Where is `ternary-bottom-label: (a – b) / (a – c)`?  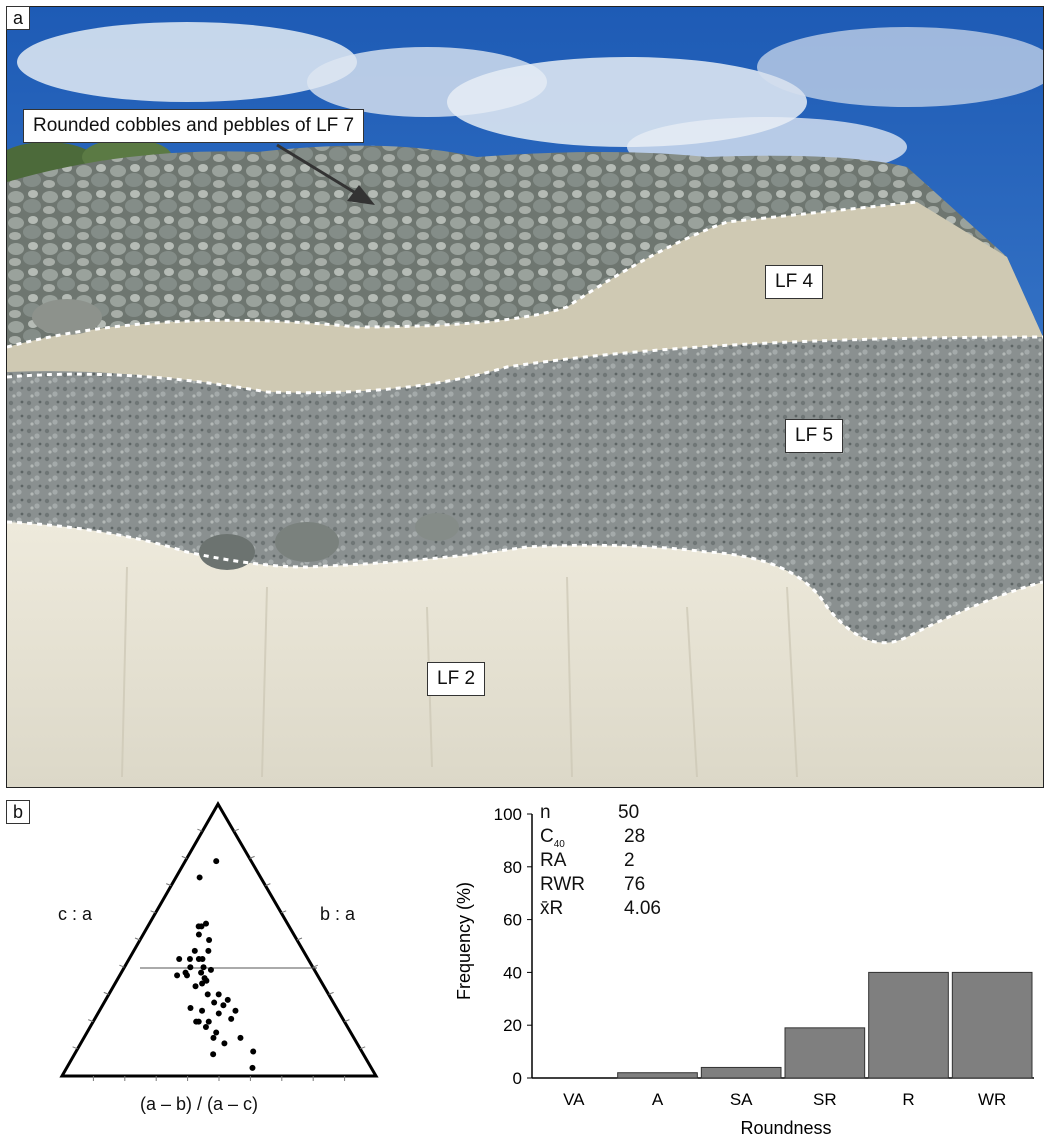
ternary-bottom-label: (a – b) / (a – c) is located at coordinates (199, 1104).